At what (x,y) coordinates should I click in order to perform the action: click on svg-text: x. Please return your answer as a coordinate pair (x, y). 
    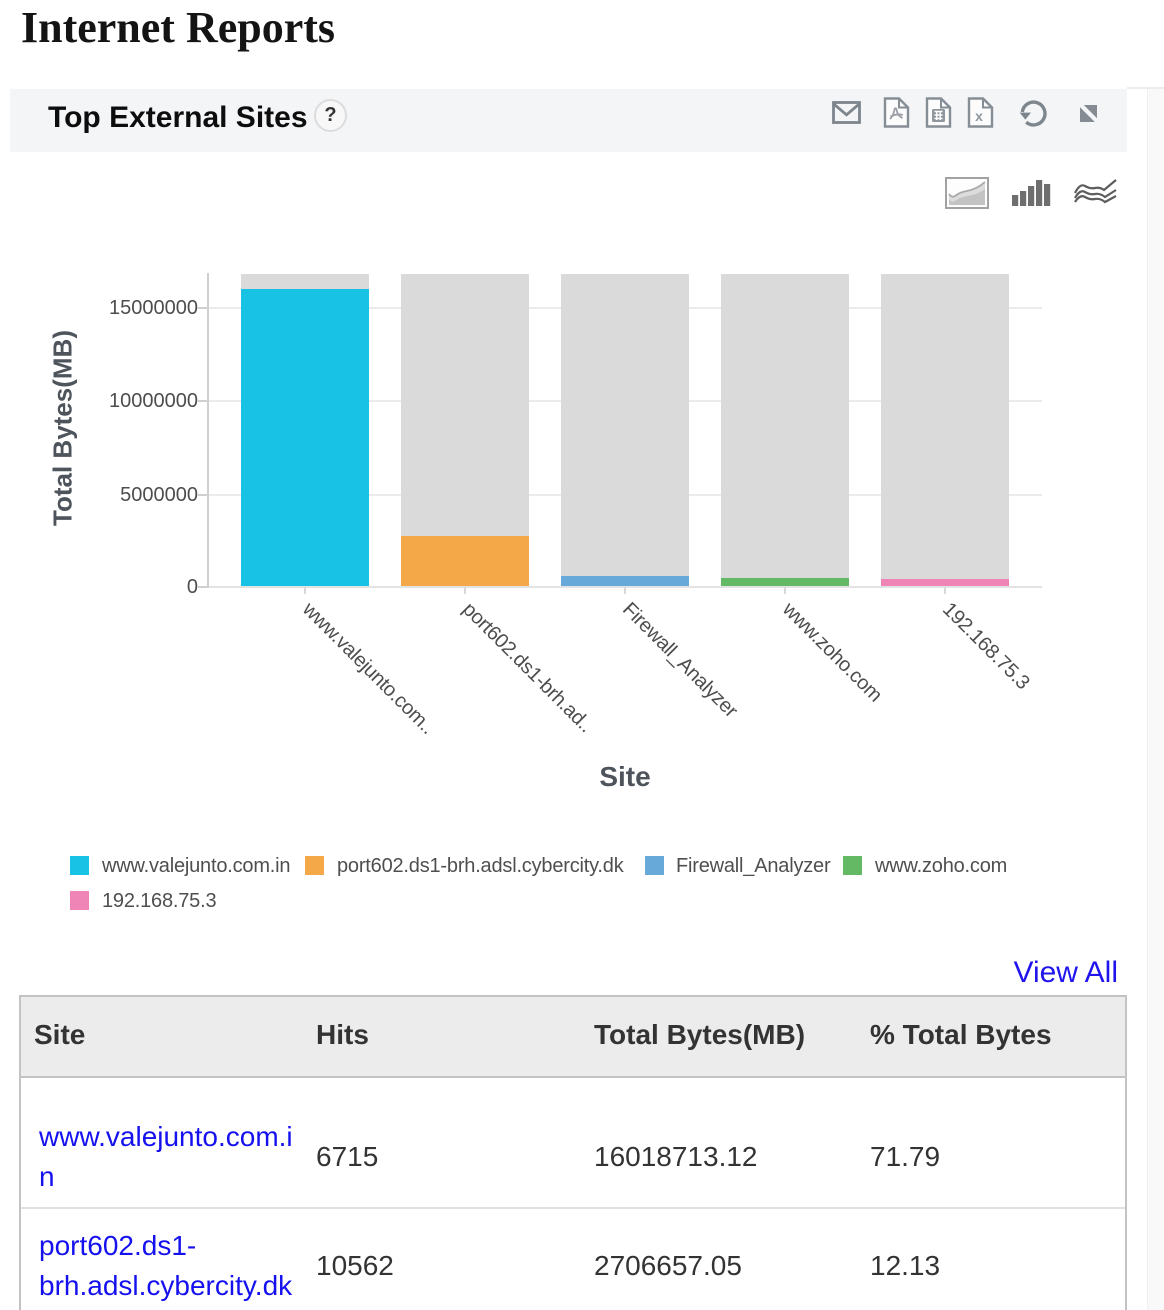
    Looking at the image, I should click on (979, 116).